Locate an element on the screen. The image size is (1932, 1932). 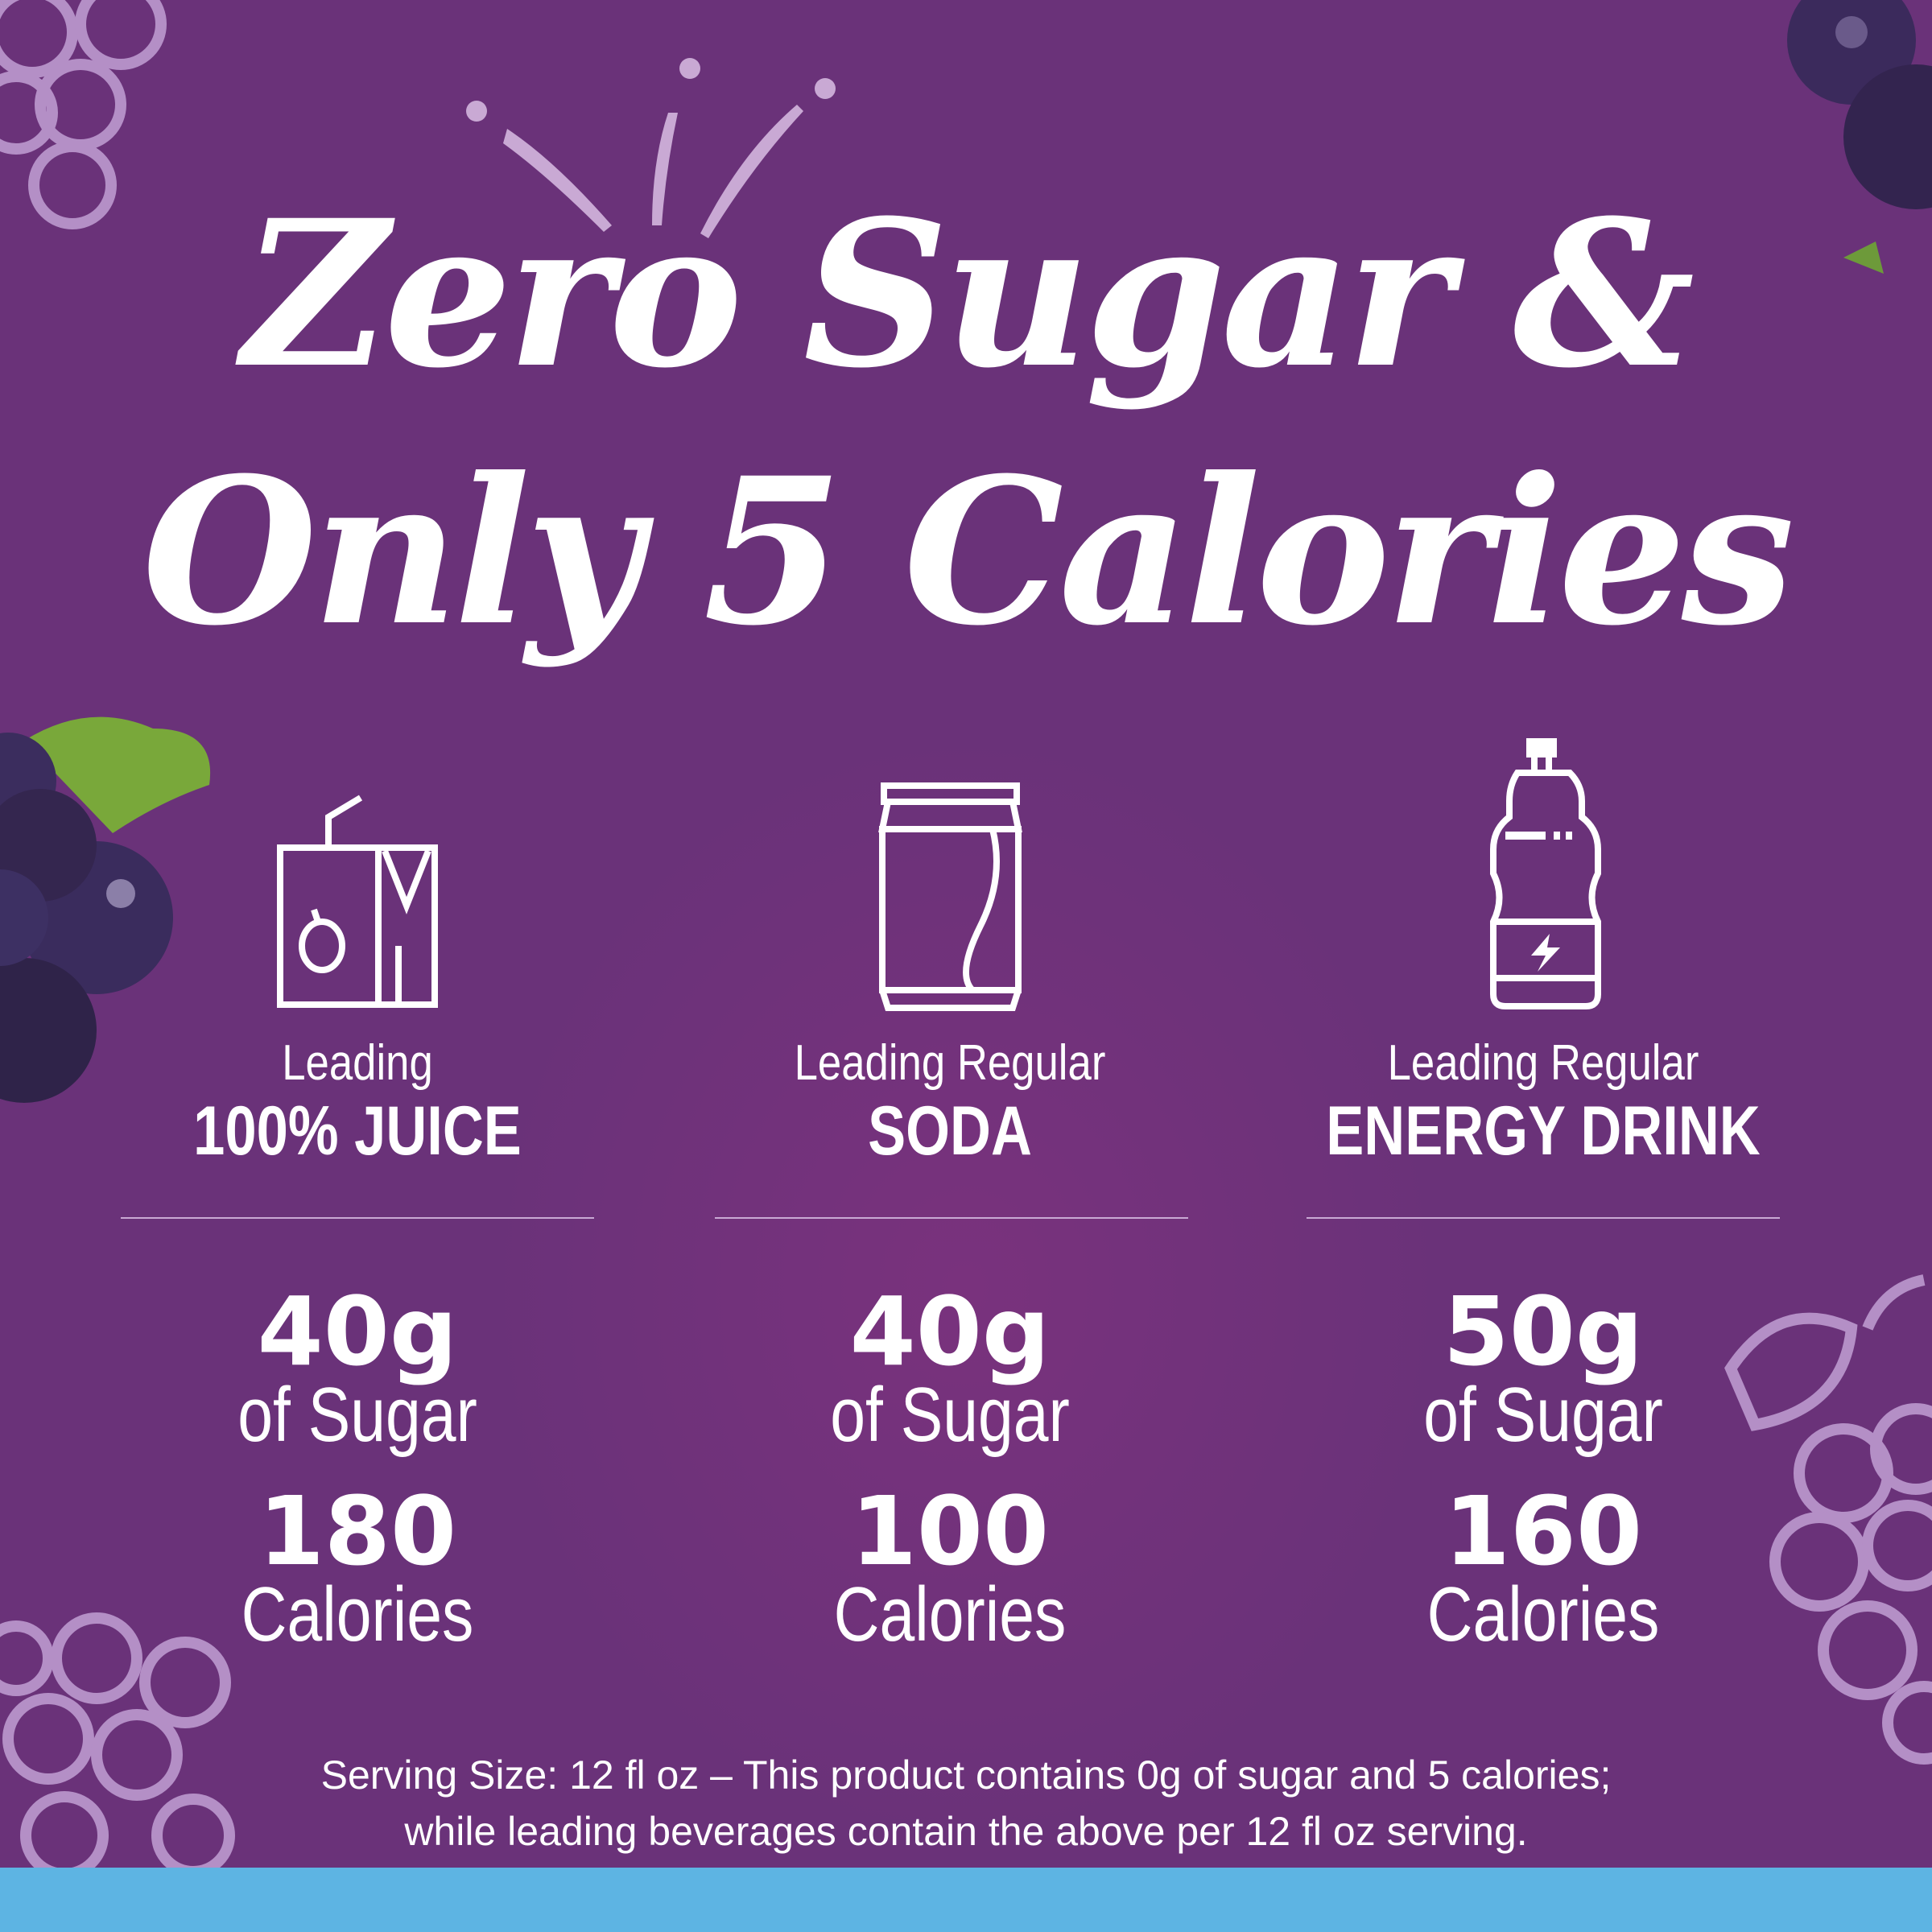
energy-drink-bottle-icon is located at coordinates (1545, 873).